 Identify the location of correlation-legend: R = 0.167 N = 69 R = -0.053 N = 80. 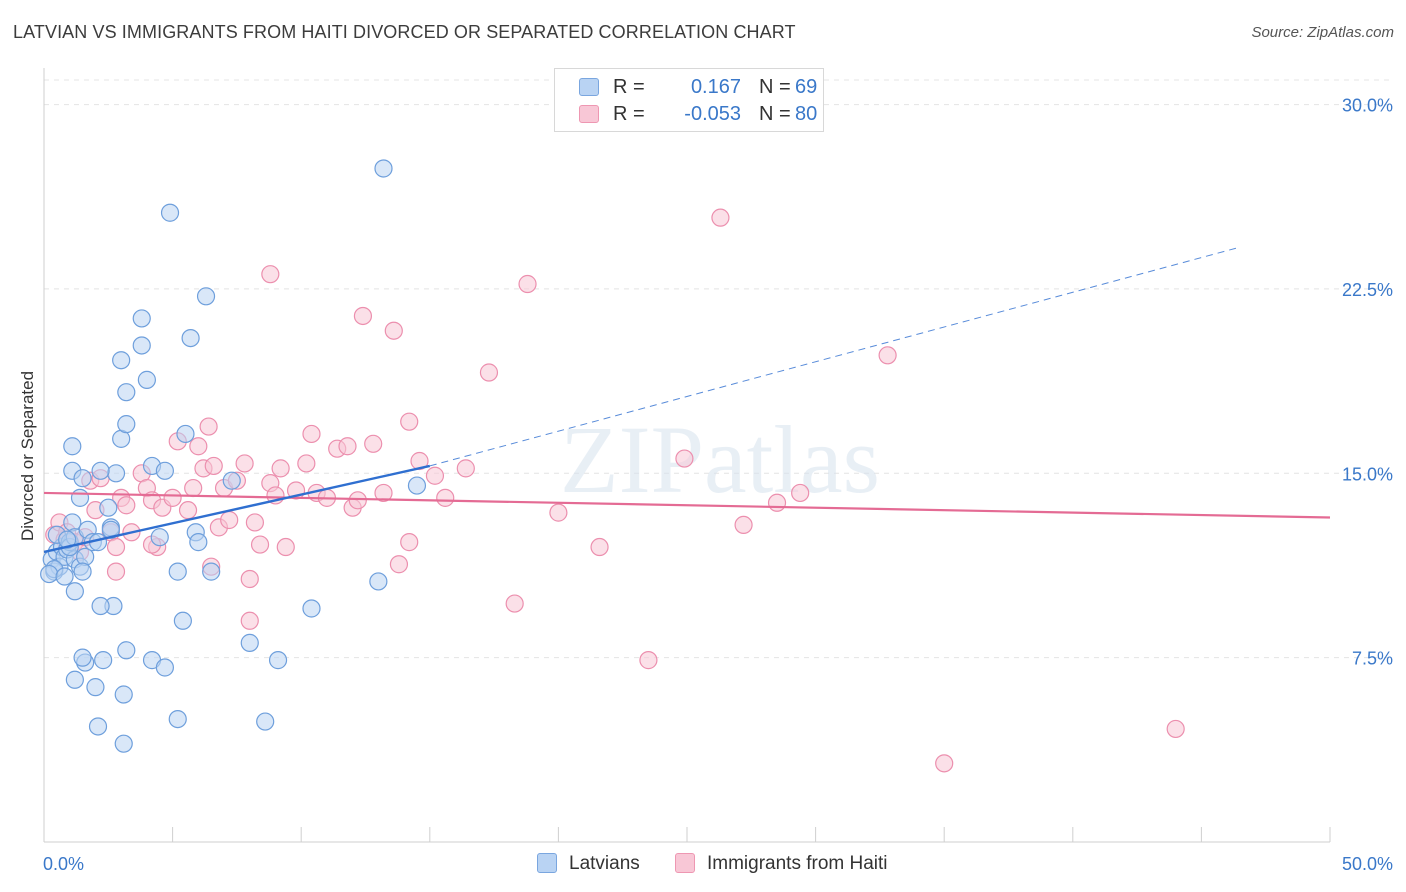
(689, 100).